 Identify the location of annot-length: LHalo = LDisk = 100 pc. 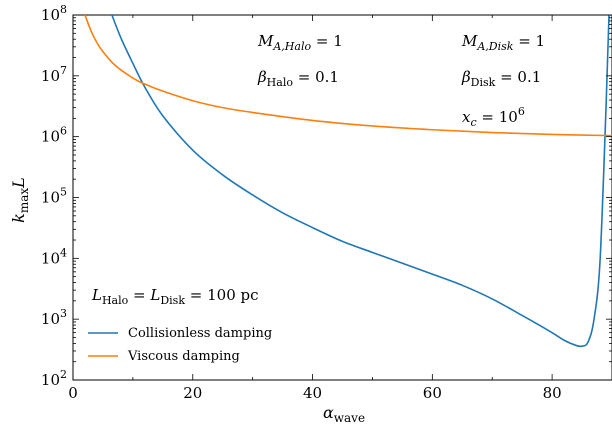
(175, 296).